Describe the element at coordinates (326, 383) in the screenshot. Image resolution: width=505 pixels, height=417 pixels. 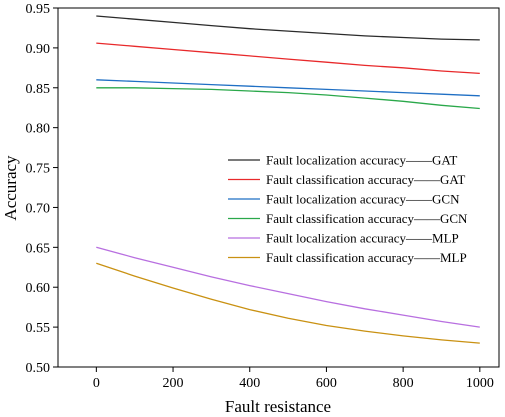
I see `x-tick-label: 600` at that location.